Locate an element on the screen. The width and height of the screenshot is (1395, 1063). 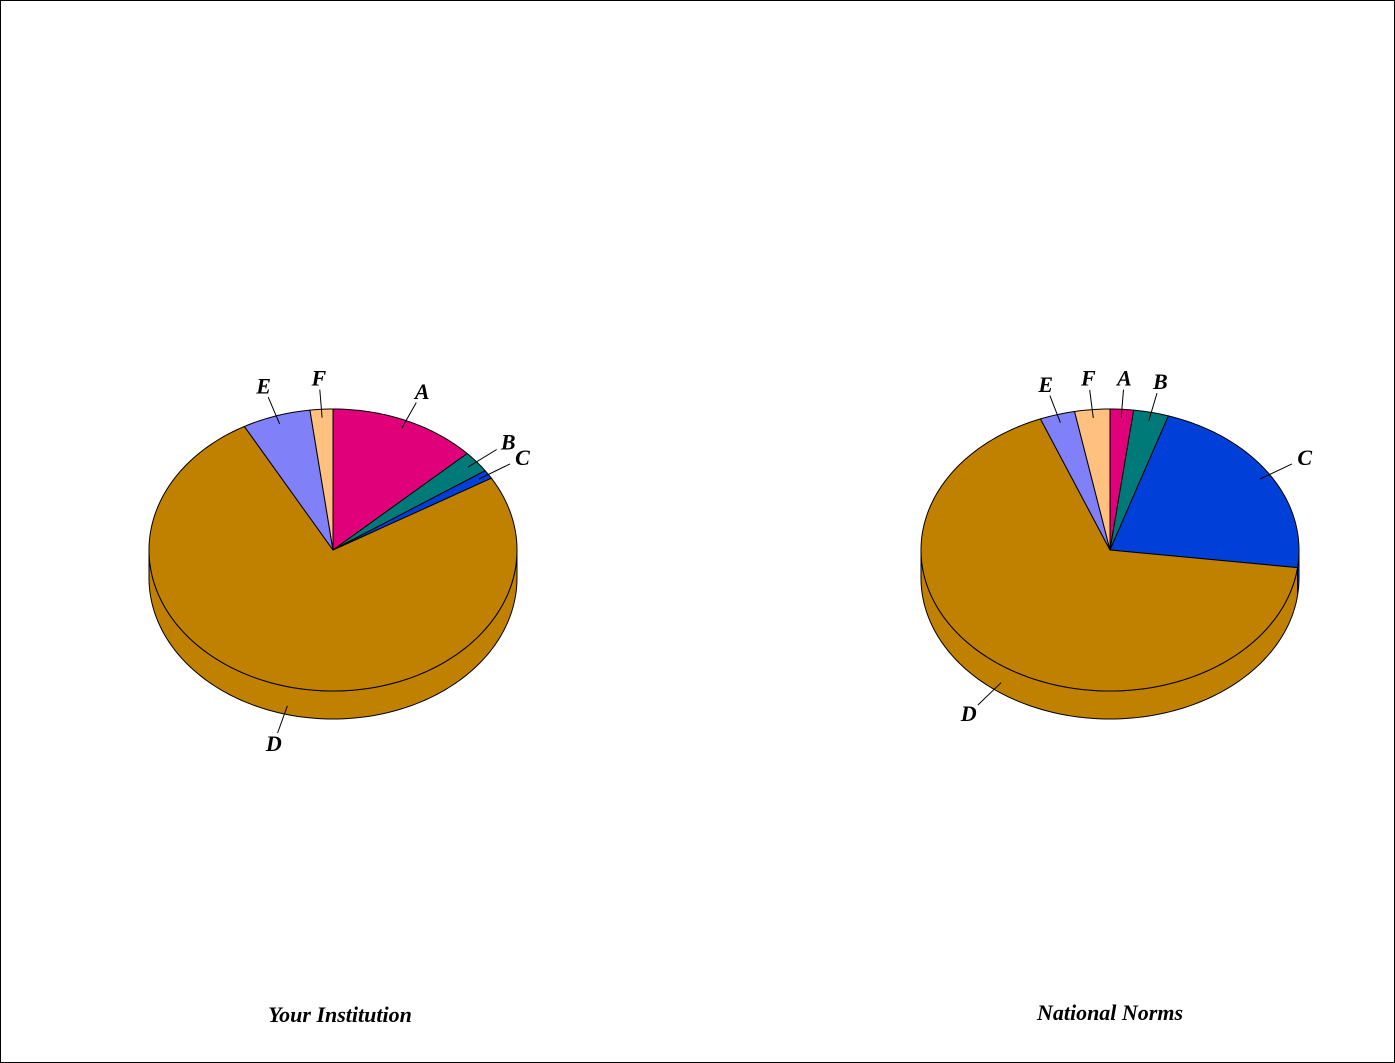
pie-labels: A BC D E F is located at coordinates (392, 560).